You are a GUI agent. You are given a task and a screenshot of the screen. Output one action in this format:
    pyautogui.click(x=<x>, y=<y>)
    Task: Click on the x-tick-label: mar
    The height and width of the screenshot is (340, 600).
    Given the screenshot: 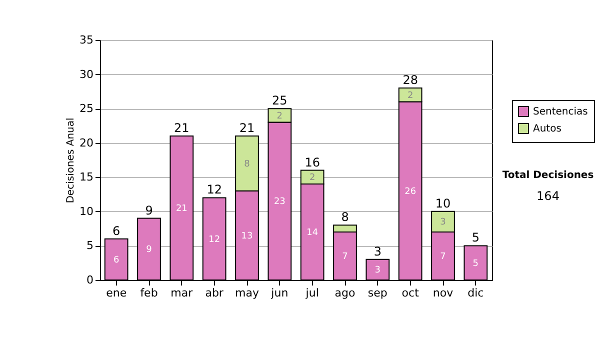 What is the action you would take?
    pyautogui.click(x=182, y=293)
    